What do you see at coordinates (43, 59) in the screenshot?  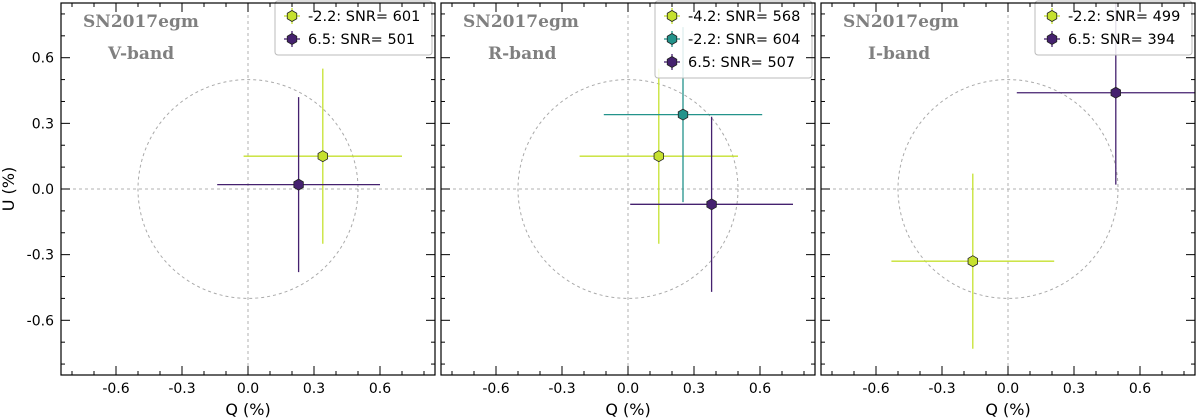 I see `y-tick-label: 0.6` at bounding box center [43, 59].